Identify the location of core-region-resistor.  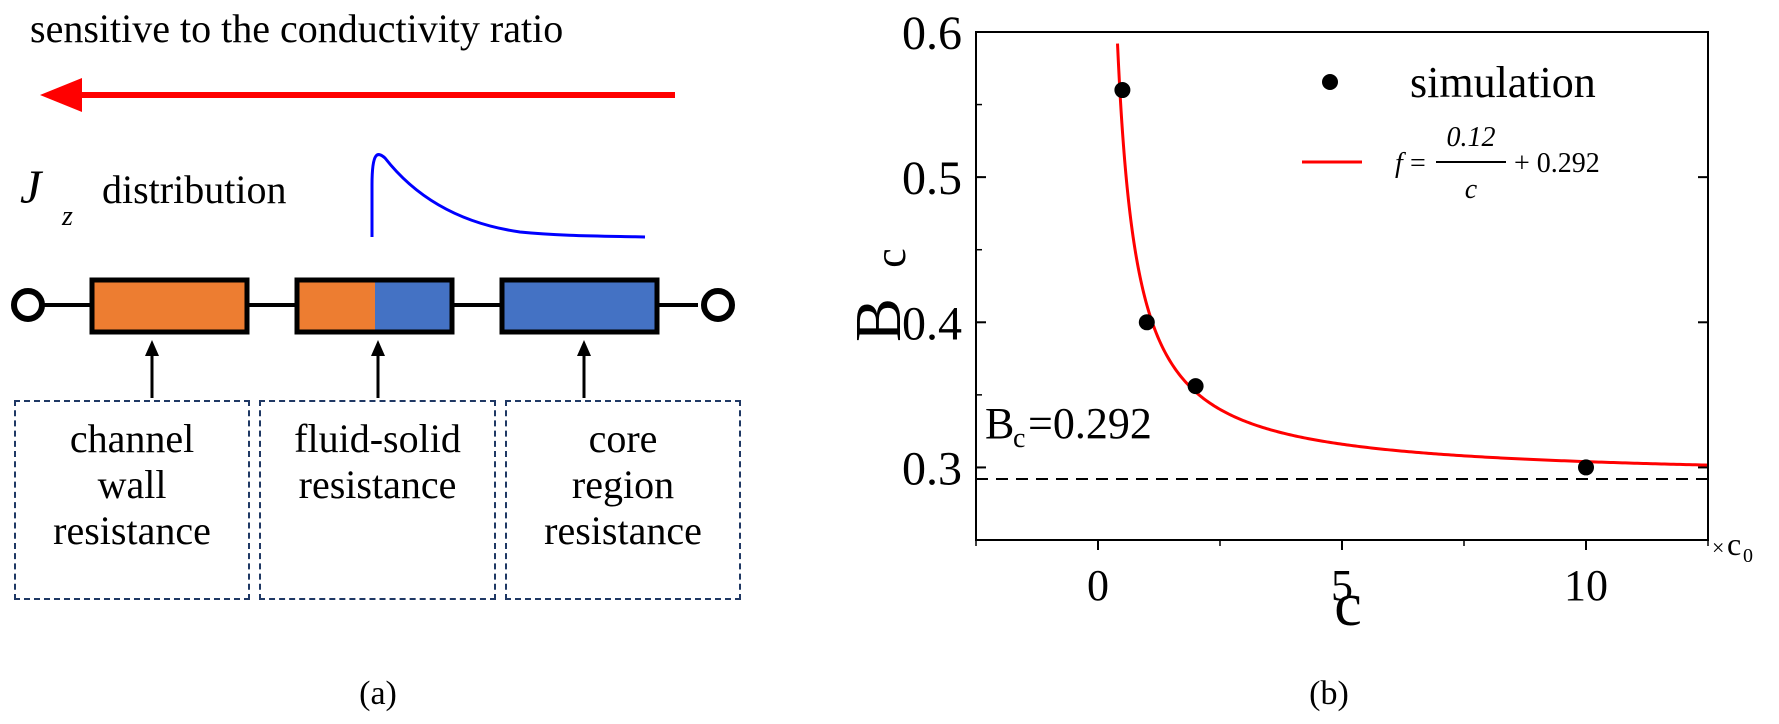
(579, 306).